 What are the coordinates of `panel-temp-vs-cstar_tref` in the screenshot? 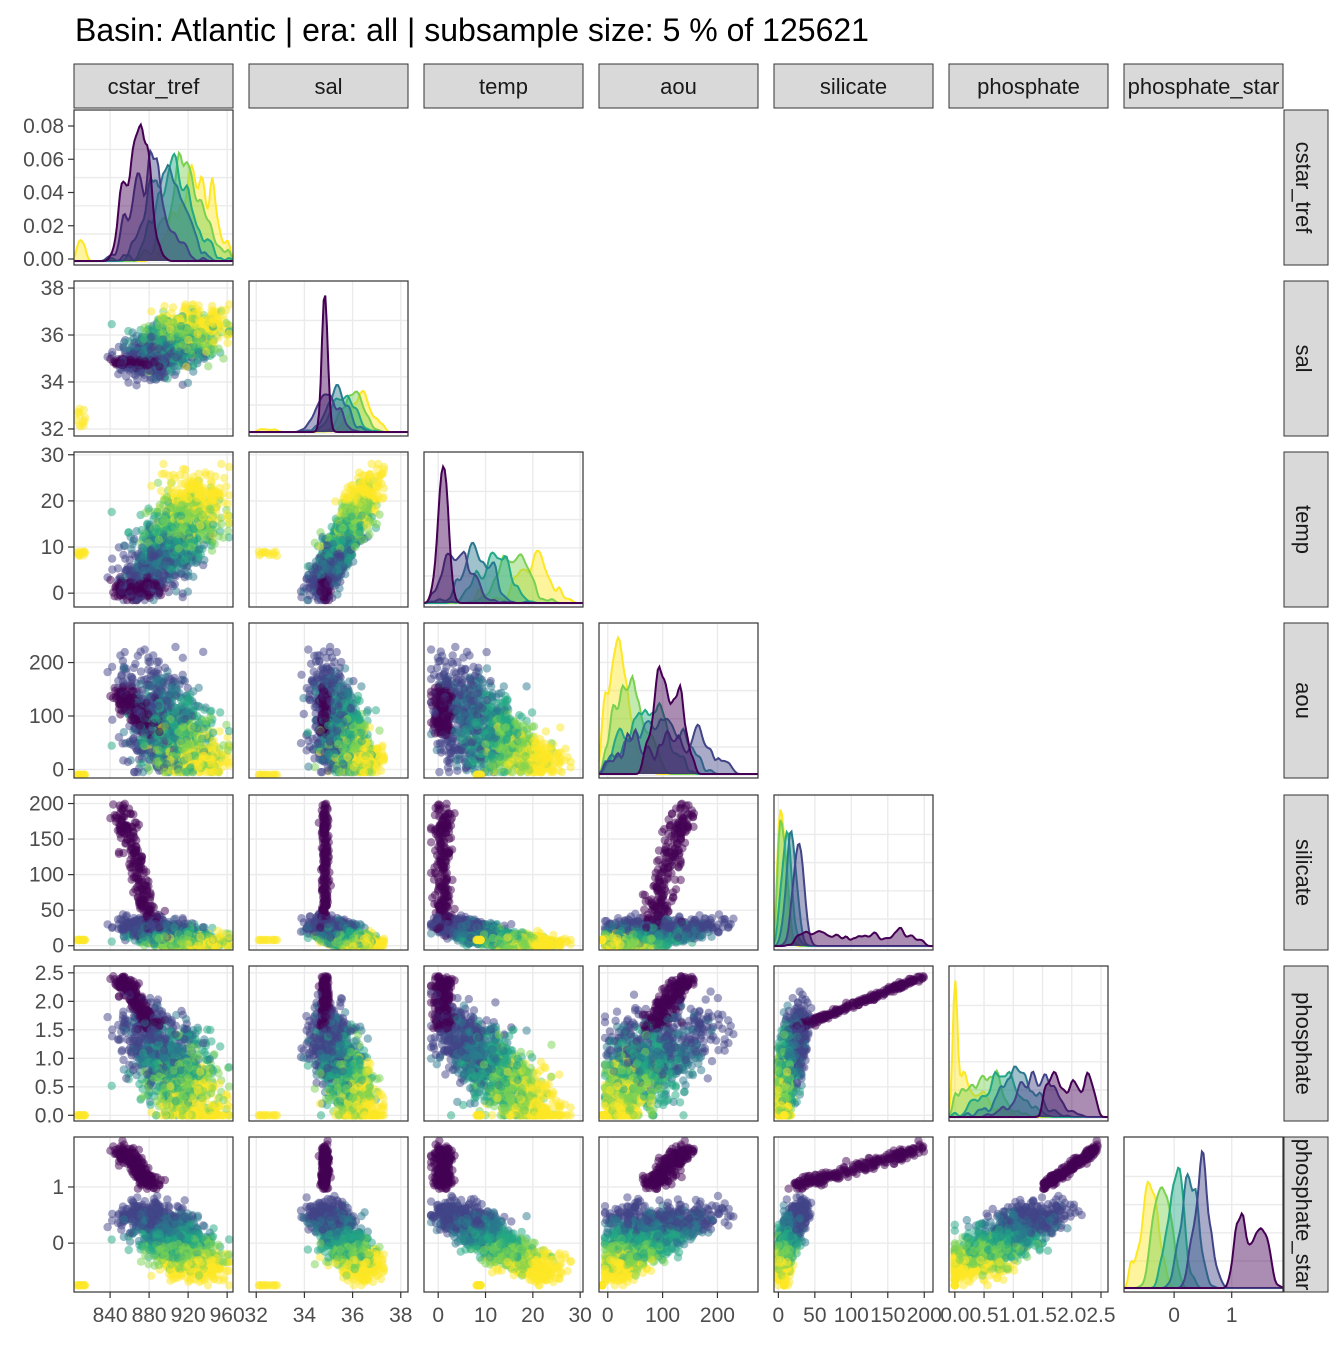 It's located at (152, 529).